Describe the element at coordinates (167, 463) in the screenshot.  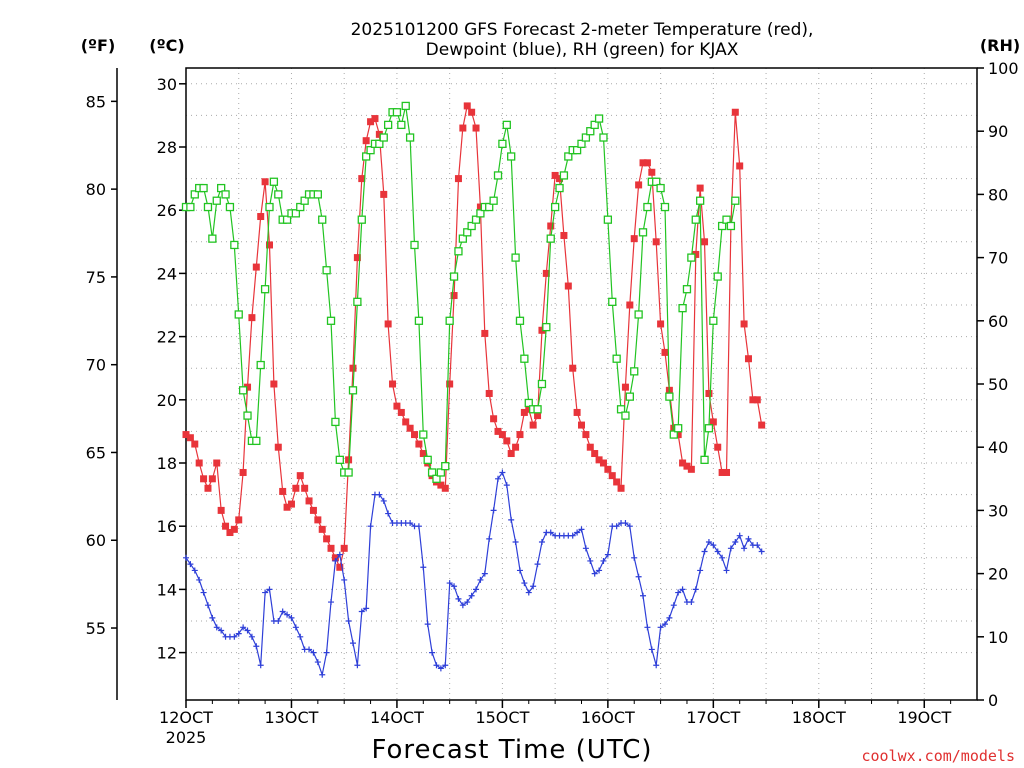
I see `c-tick-label: 18` at that location.